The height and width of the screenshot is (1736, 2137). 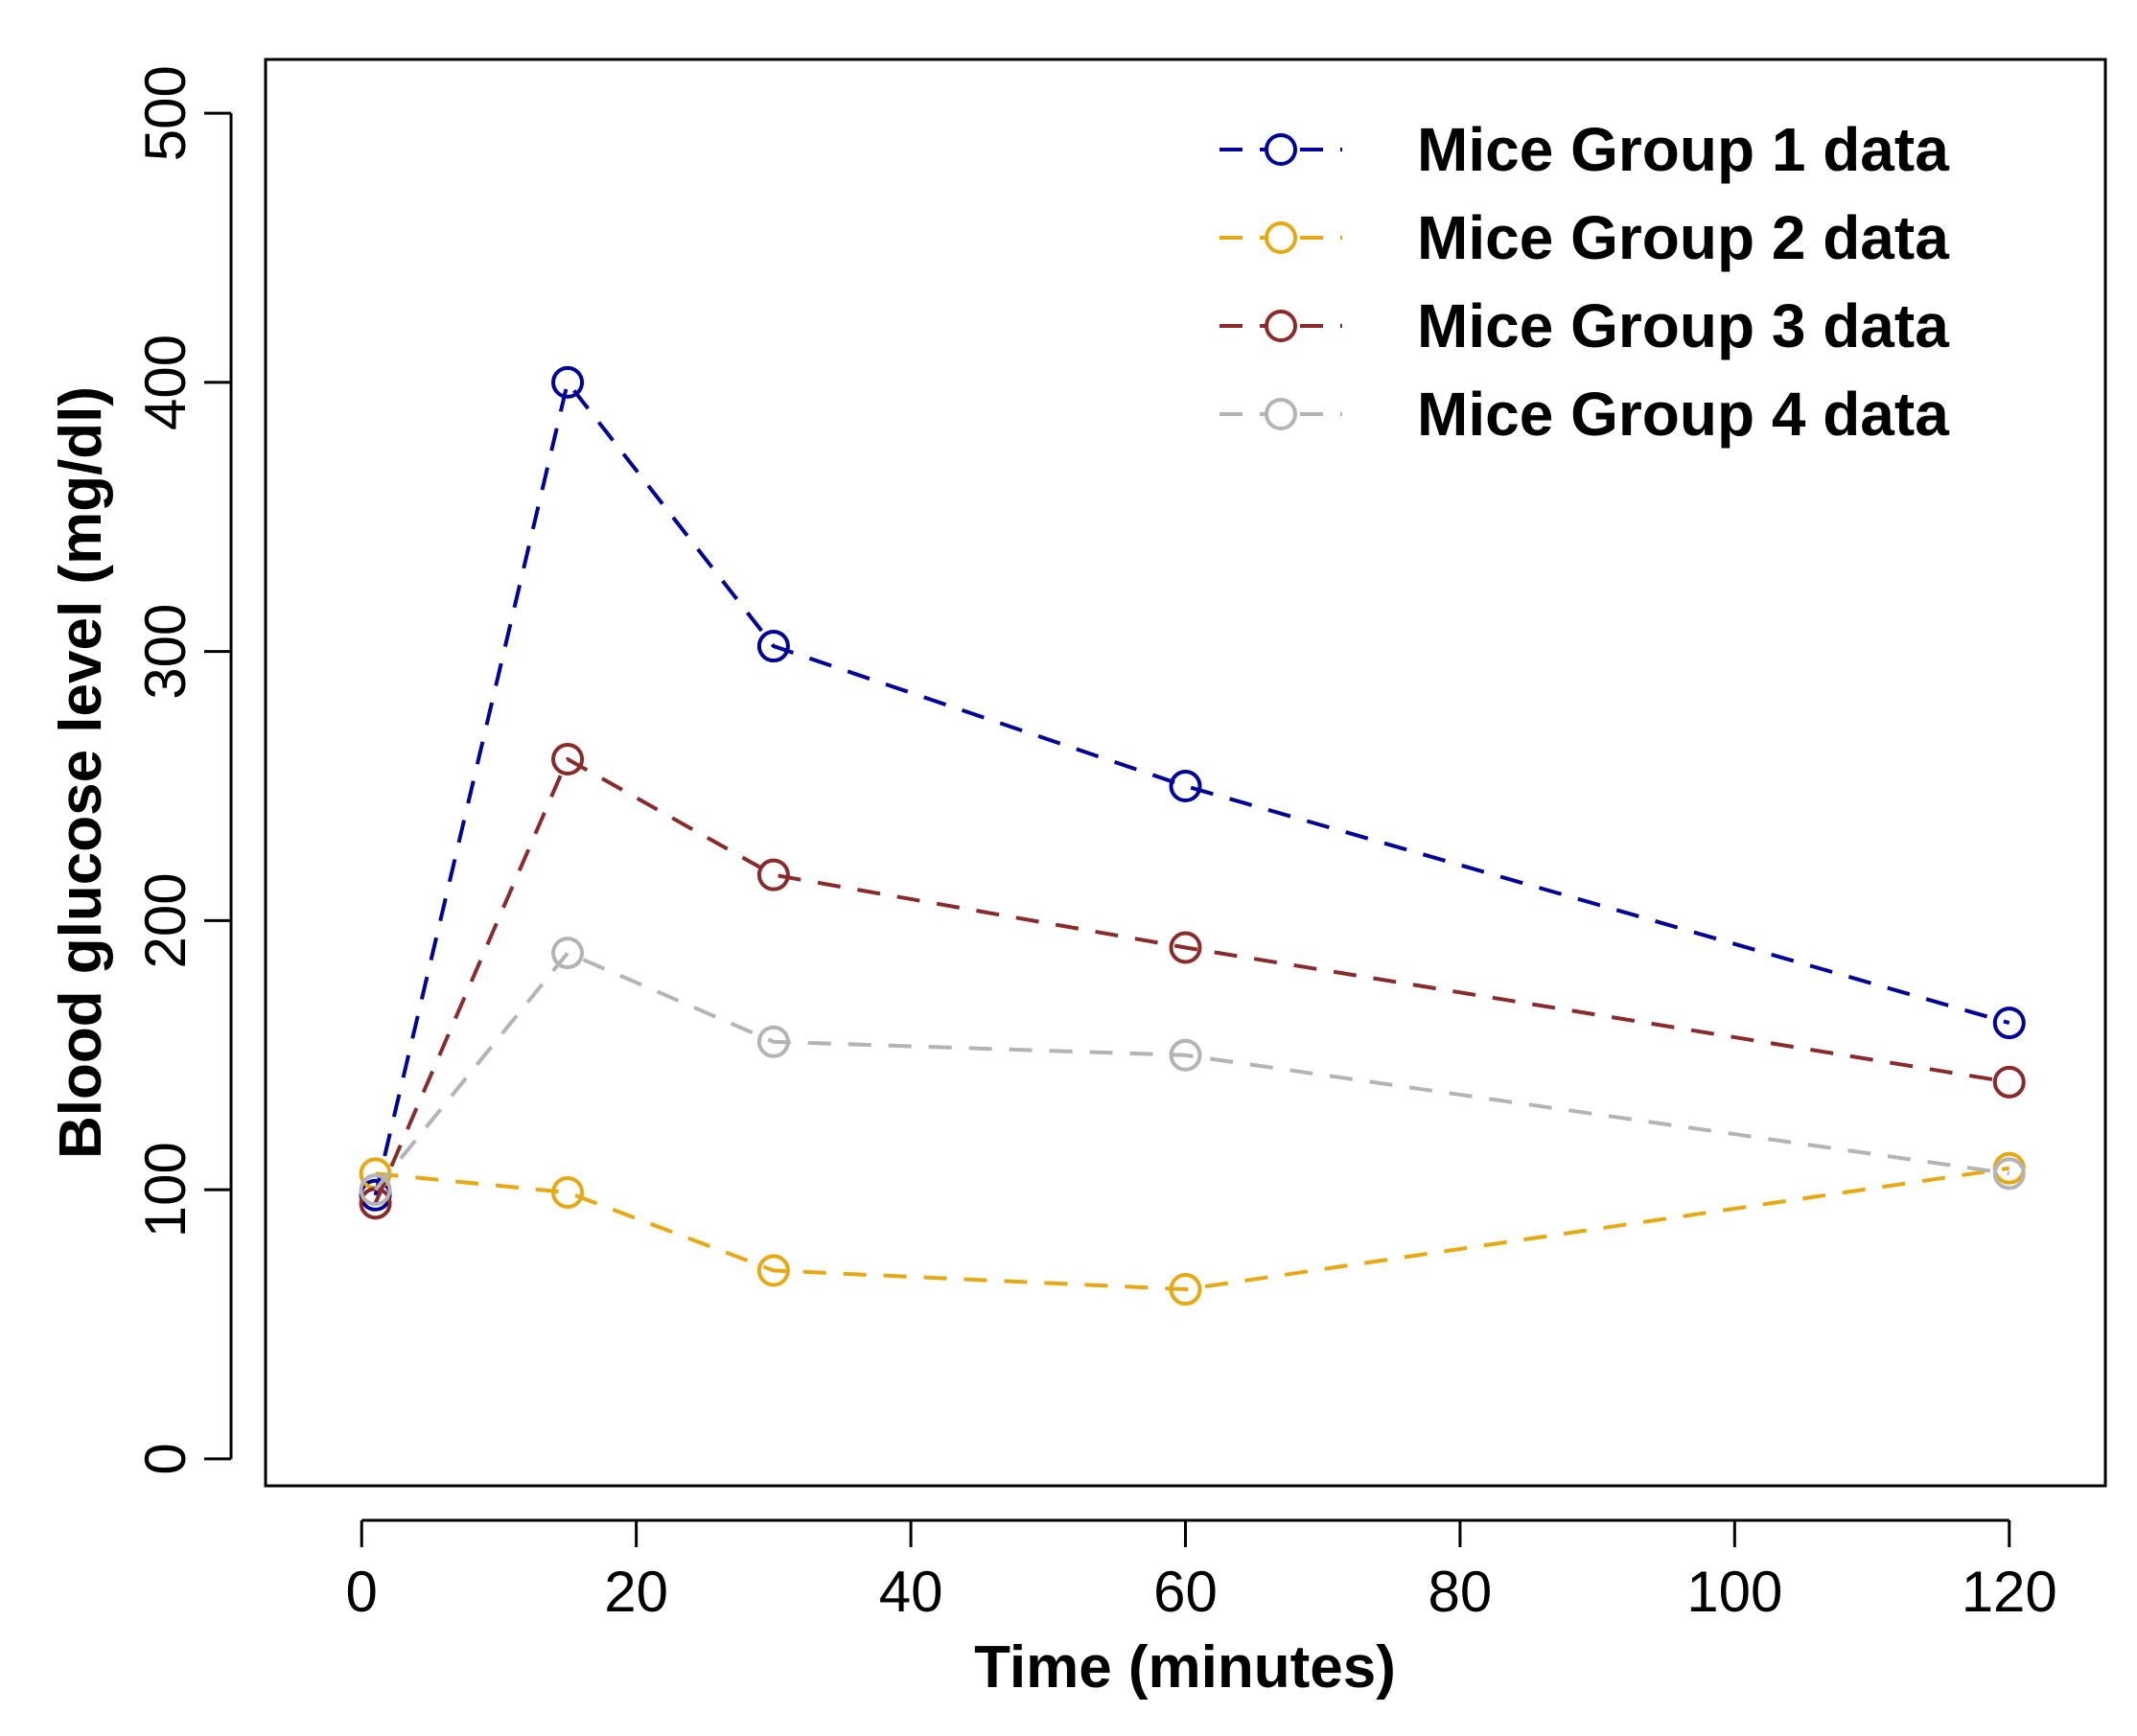 I want to click on legend-label: Mice Group 3 data, so click(x=1683, y=326).